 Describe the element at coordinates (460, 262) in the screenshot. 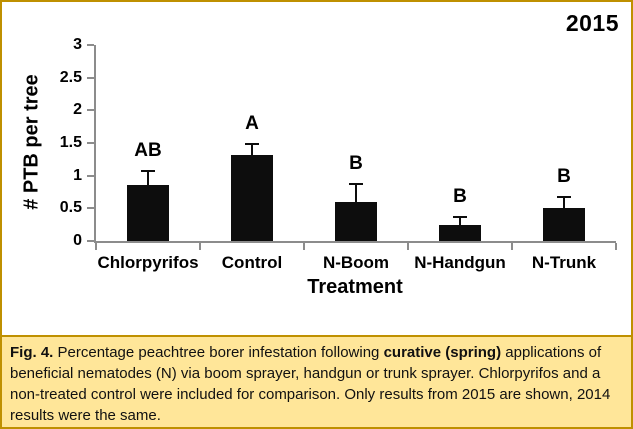

I see `x-category-label: N-Handgun` at that location.